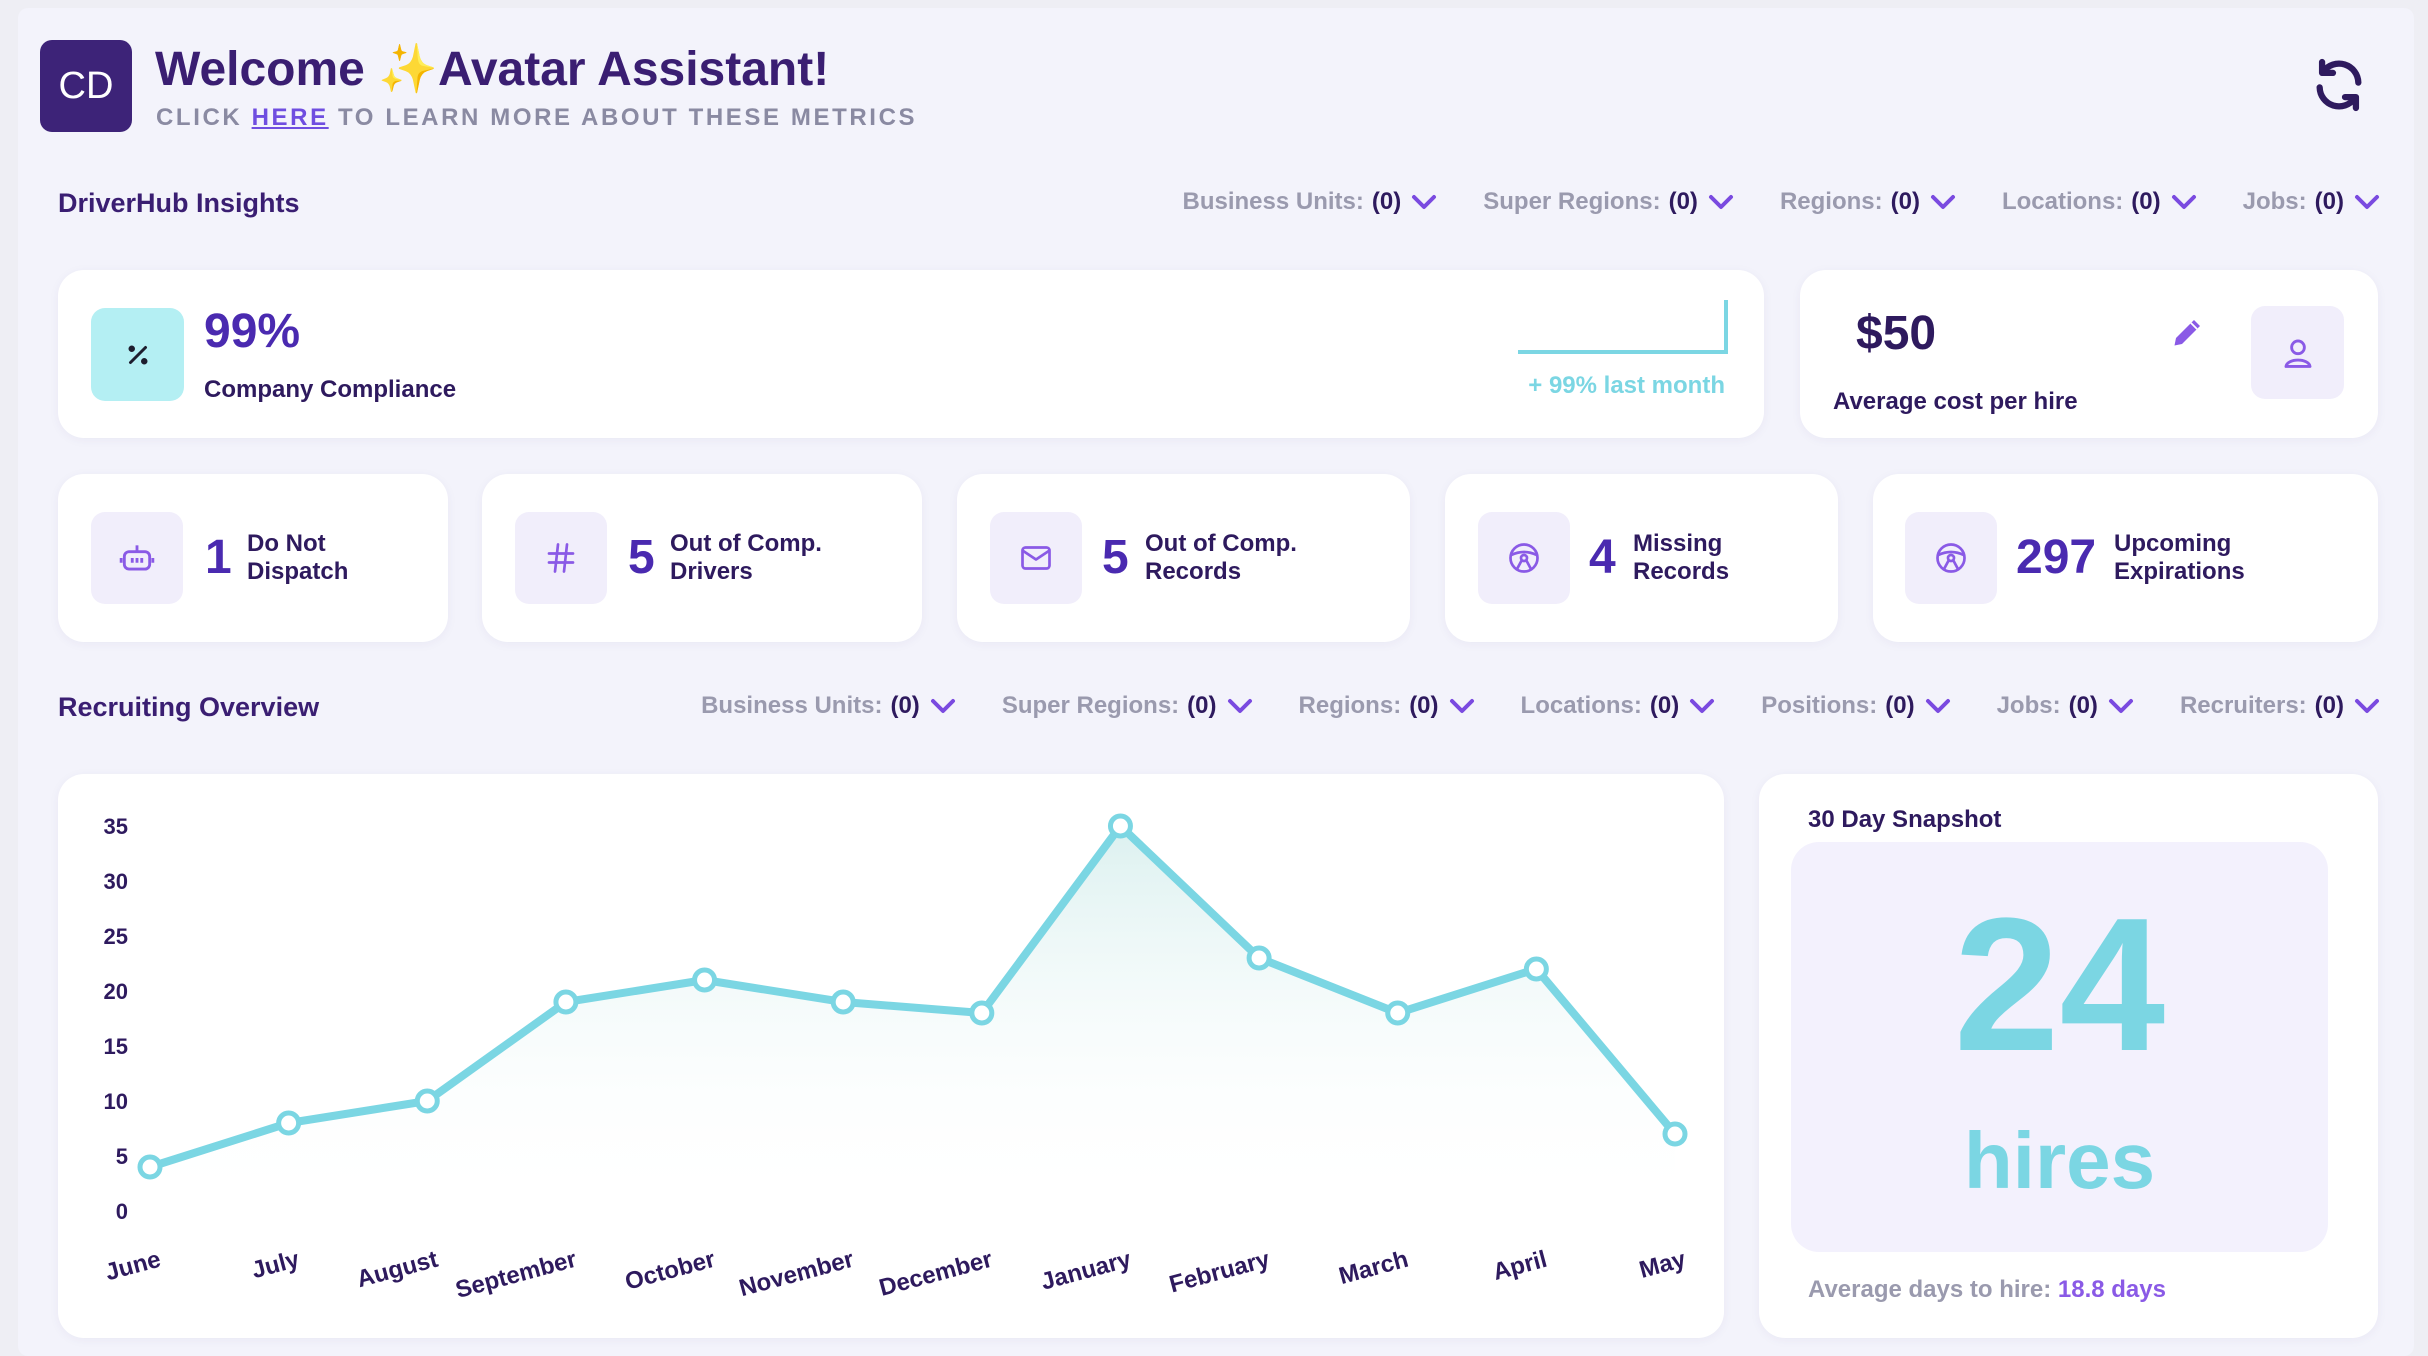 The height and width of the screenshot is (1356, 2428). Describe the element at coordinates (1675, 1134) in the screenshot. I see `data-point-may` at that location.